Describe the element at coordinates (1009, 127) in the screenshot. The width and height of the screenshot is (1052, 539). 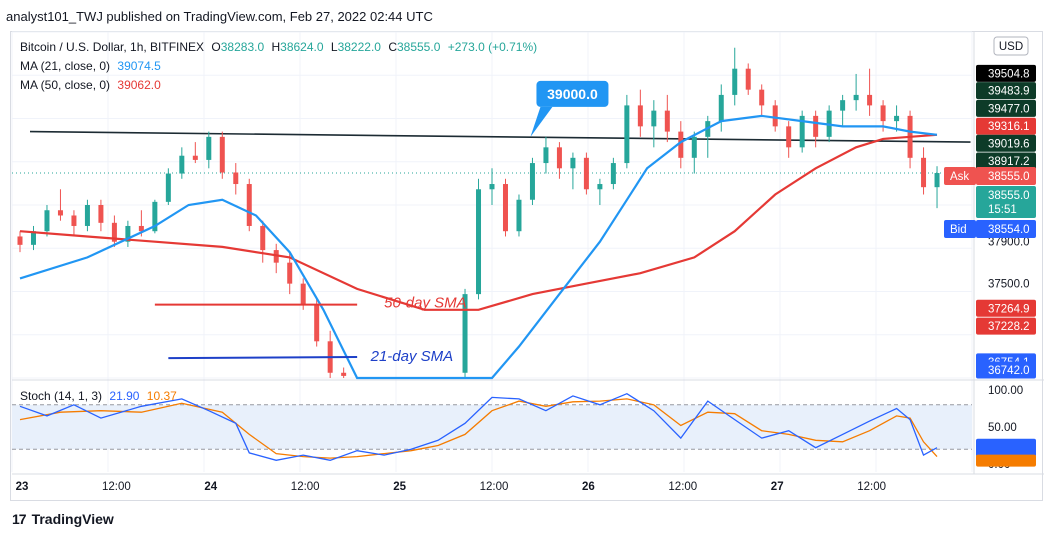
I see `price-axis-label: 39316.1` at that location.